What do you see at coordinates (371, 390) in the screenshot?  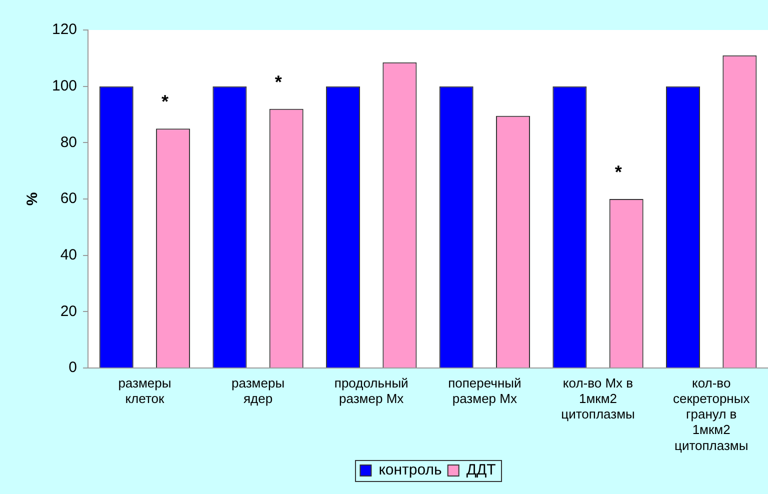 I see `x-tick-label: продольный размер Мх` at bounding box center [371, 390].